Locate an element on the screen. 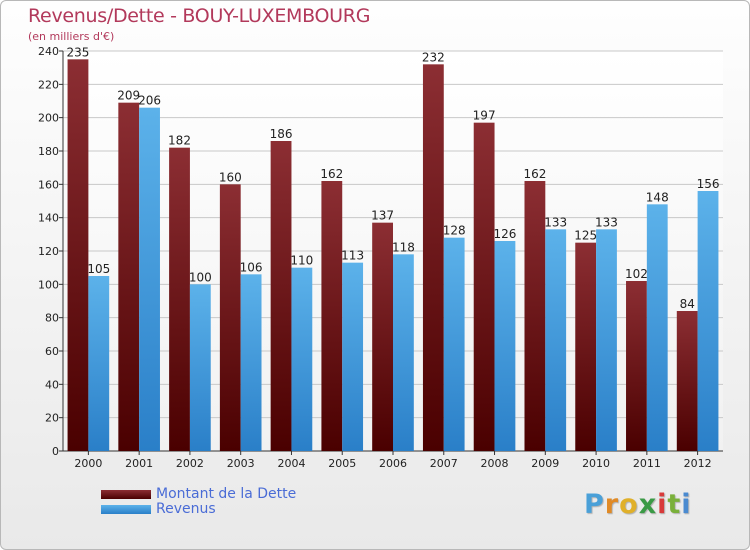  value-label: 137 is located at coordinates (382, 216).